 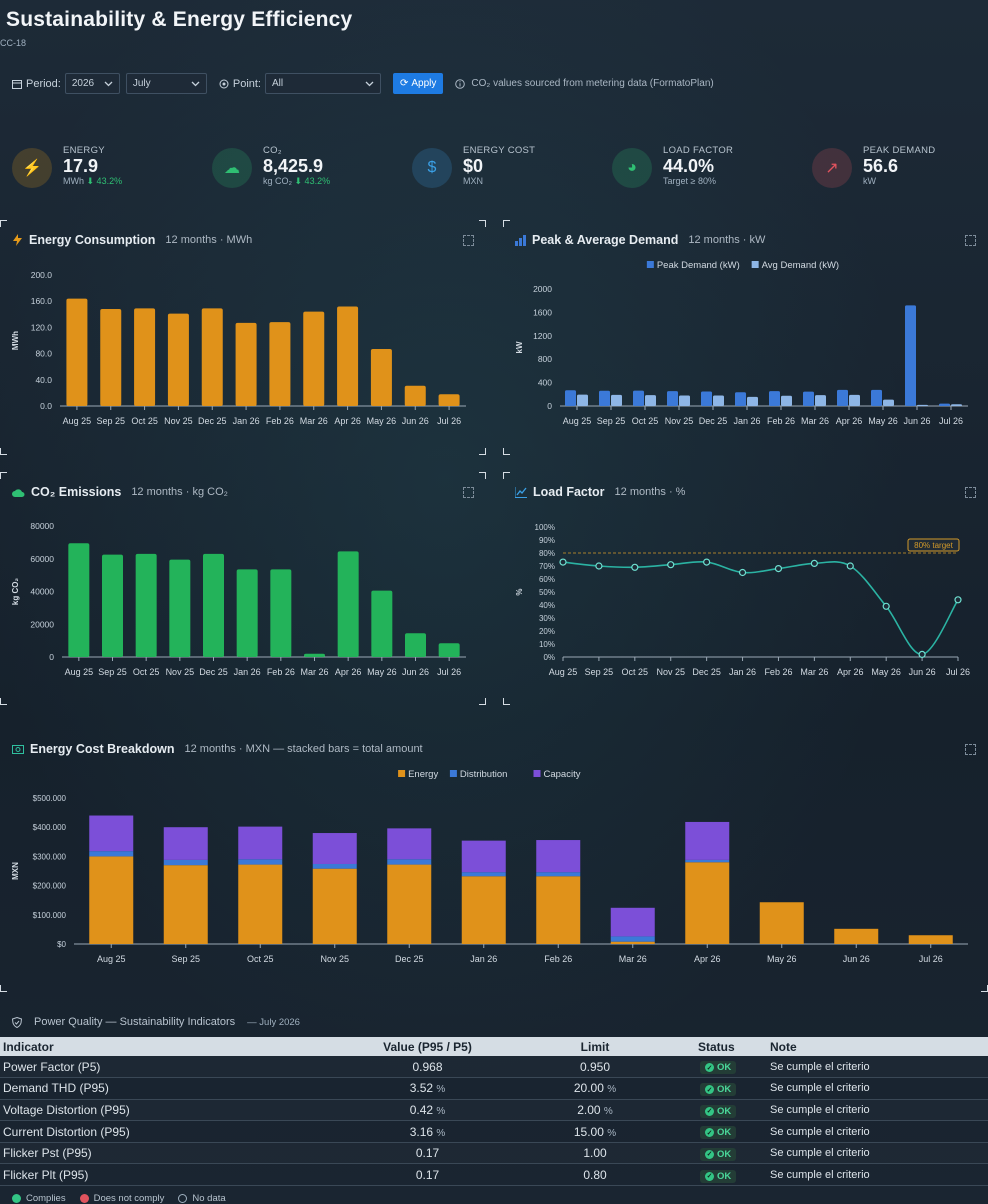 I want to click on kpi-card: ◕ LOAD FACTOR 44.0% Target ≥ 80%, so click(x=672, y=168).